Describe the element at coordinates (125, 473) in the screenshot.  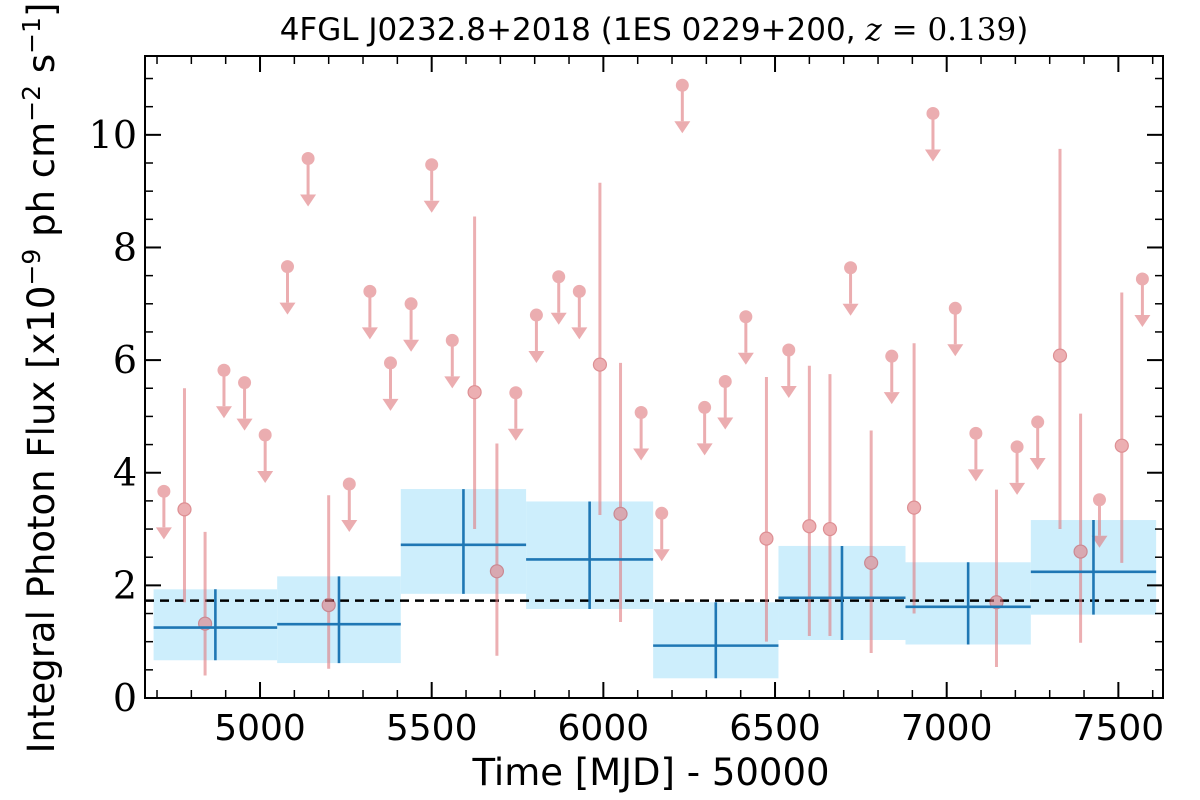
I see `y-tick-label-2: 4` at that location.